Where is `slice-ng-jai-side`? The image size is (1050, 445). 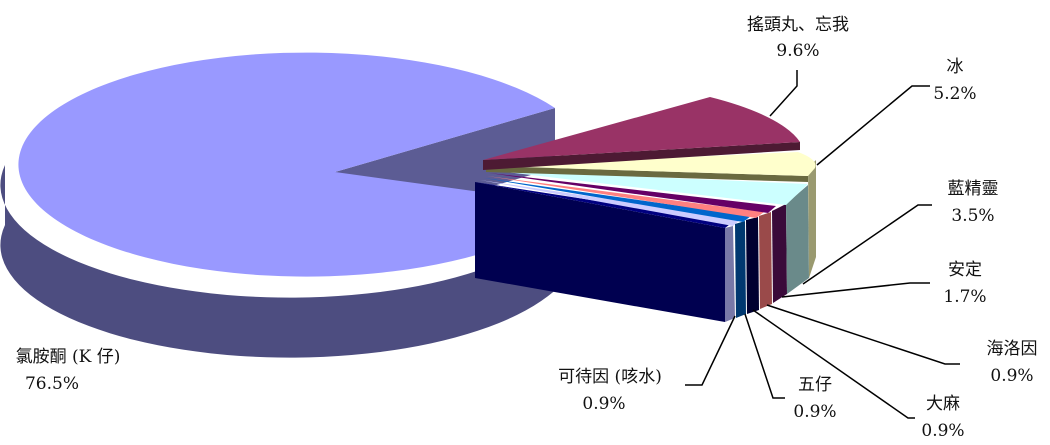 slice-ng-jai-side is located at coordinates (730, 274).